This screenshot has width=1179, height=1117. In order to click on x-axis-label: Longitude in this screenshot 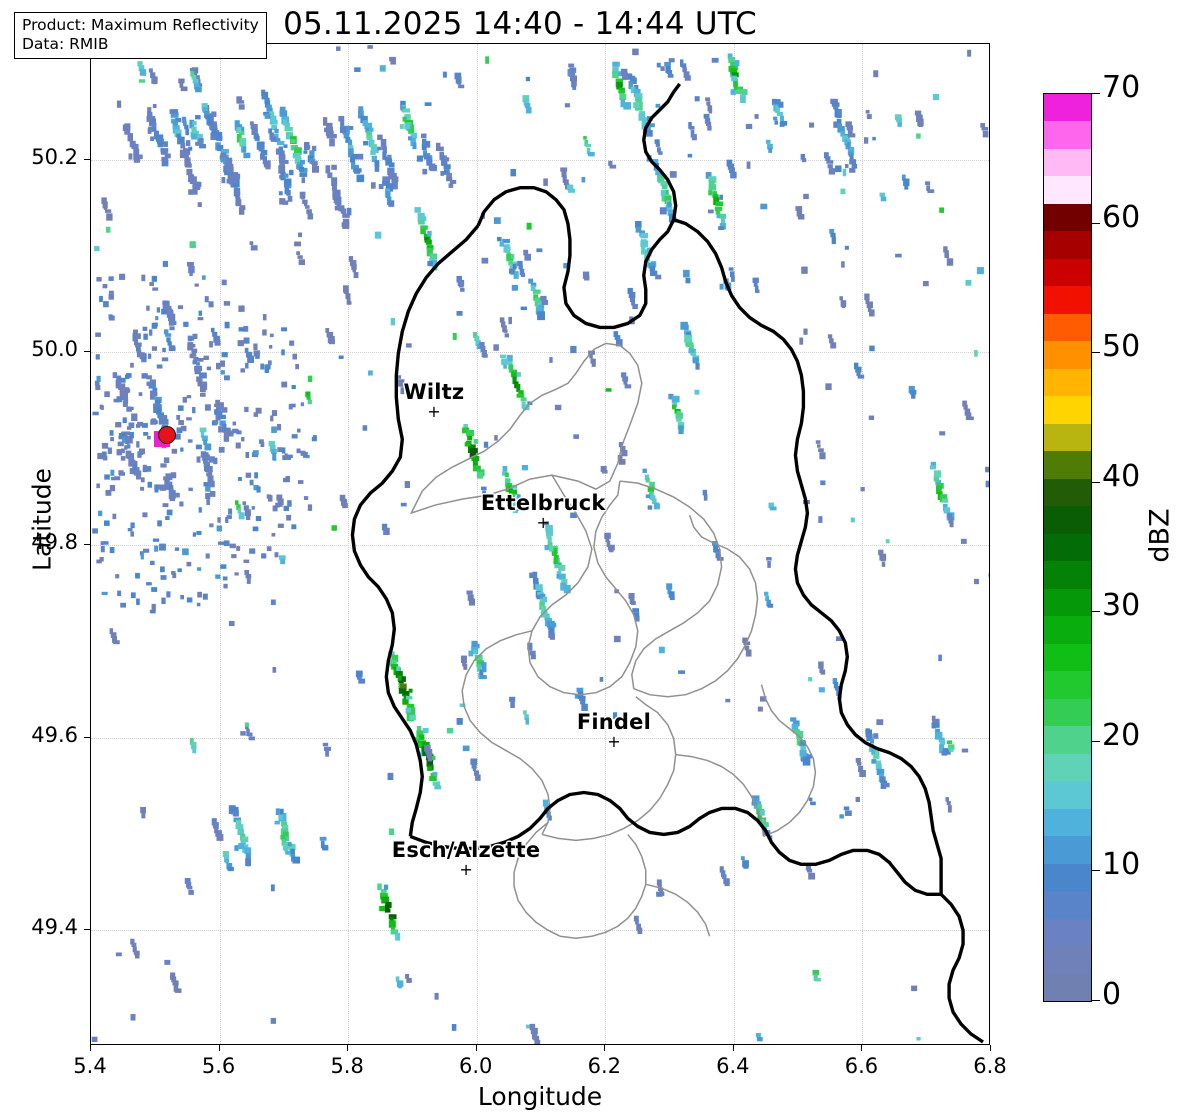, I will do `click(540, 1096)`.